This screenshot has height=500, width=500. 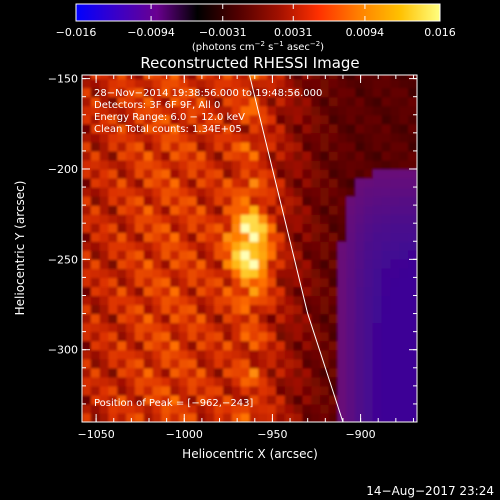 What do you see at coordinates (63, 79) in the screenshot?
I see `y-tick-label: −150` at bounding box center [63, 79].